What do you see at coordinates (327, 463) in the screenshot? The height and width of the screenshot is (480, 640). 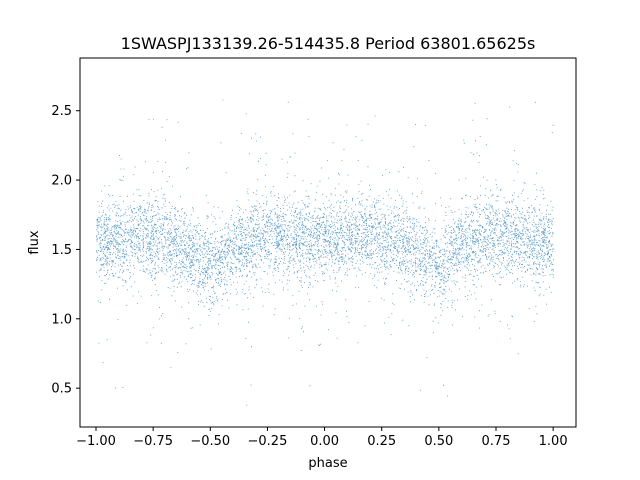 I see `x-axis-label: phase` at bounding box center [327, 463].